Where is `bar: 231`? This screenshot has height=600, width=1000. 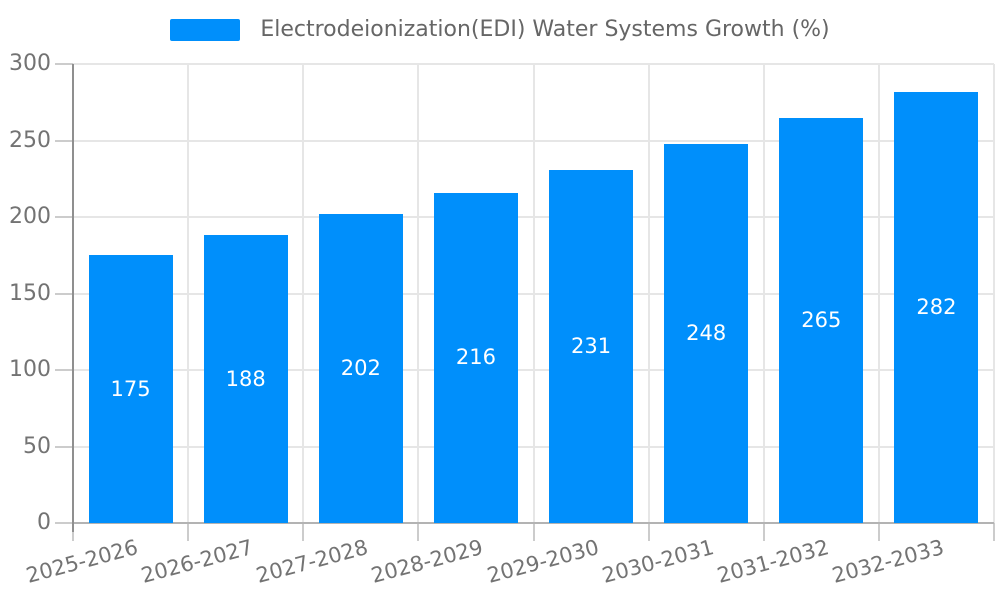
bar: 231 is located at coordinates (591, 346).